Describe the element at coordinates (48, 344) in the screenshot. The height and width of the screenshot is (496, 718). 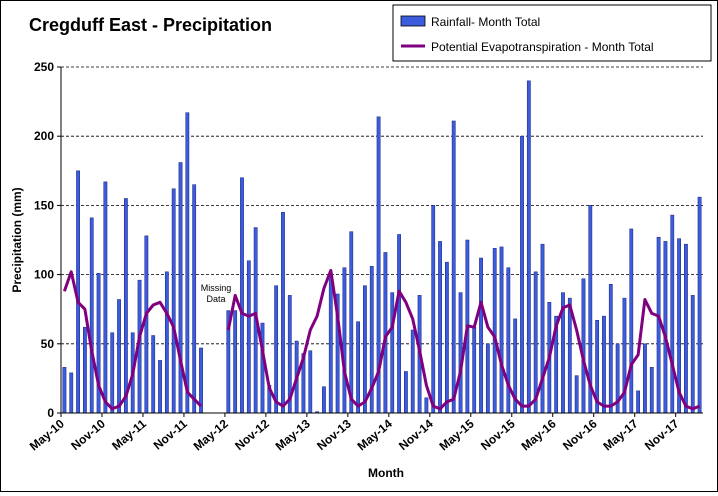
I see `y-tick-label: 50` at that location.